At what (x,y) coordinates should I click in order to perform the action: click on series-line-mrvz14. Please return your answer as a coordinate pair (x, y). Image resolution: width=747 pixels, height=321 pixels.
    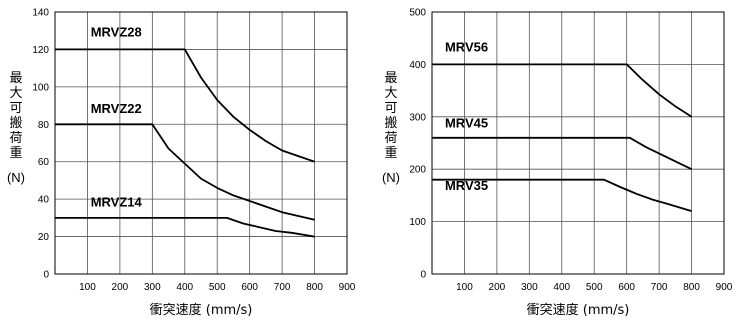
    Looking at the image, I should click on (185, 227).